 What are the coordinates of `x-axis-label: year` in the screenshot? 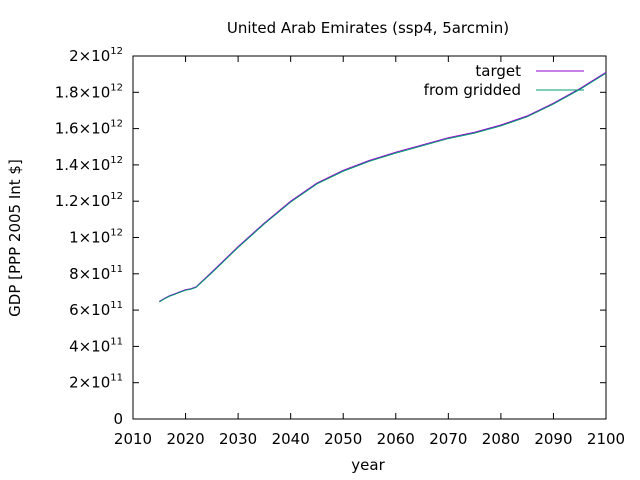 It's located at (368, 465).